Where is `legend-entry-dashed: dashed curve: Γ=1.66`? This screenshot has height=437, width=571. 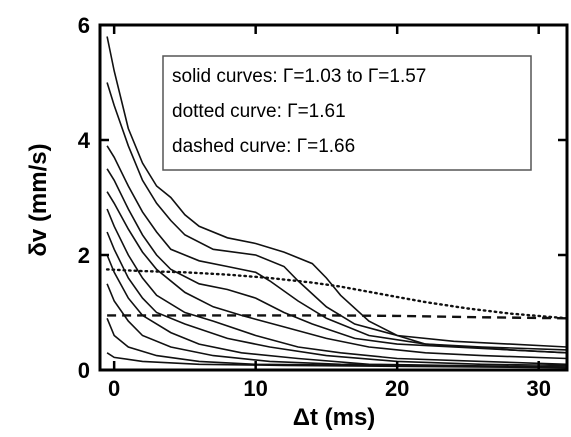
legend-entry-dashed: dashed curve: Γ=1.66 is located at coordinates (263, 146).